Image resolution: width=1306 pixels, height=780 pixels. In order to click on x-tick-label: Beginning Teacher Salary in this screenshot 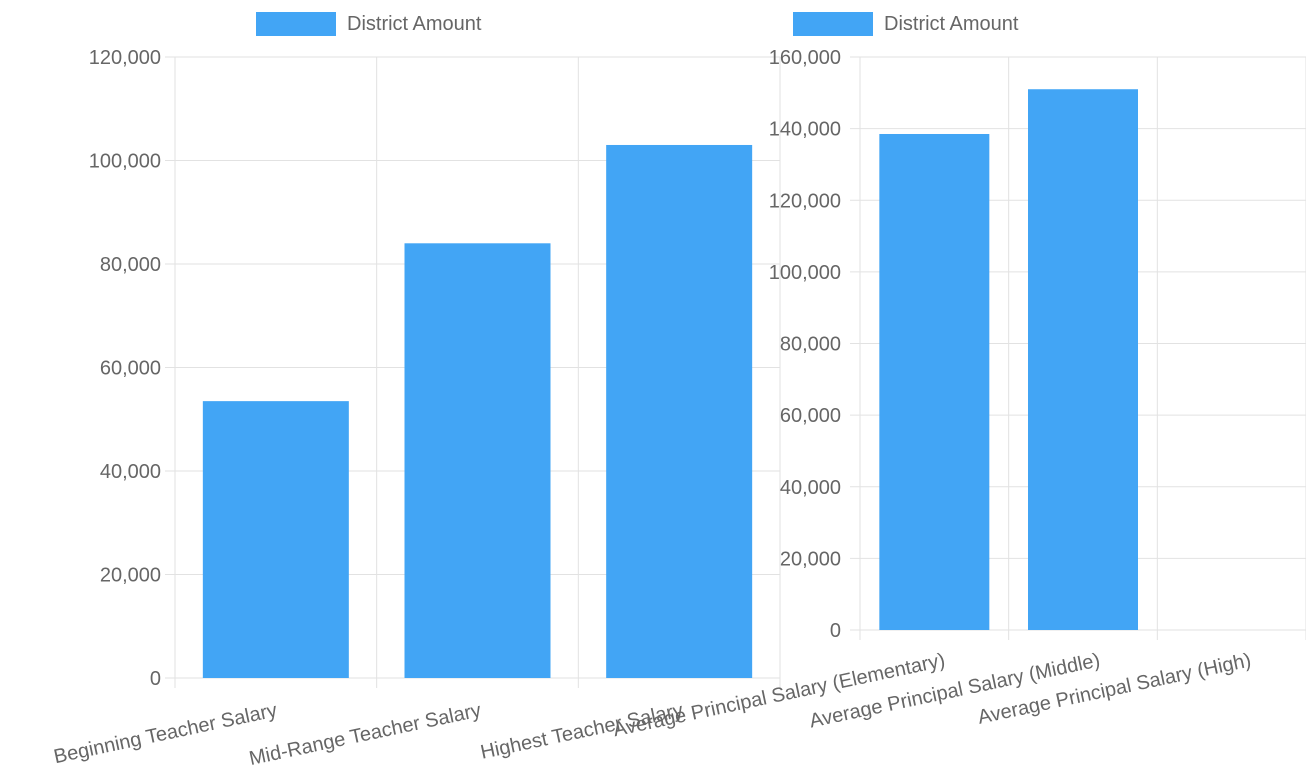, I will do `click(165, 733)`.